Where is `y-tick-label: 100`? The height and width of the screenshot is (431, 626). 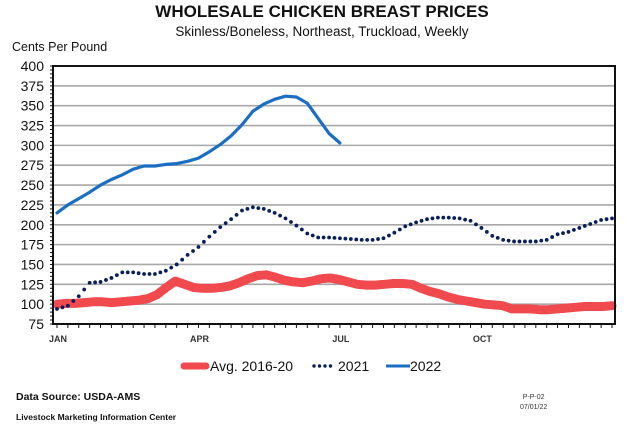
y-tick-label: 100 is located at coordinates (33, 304).